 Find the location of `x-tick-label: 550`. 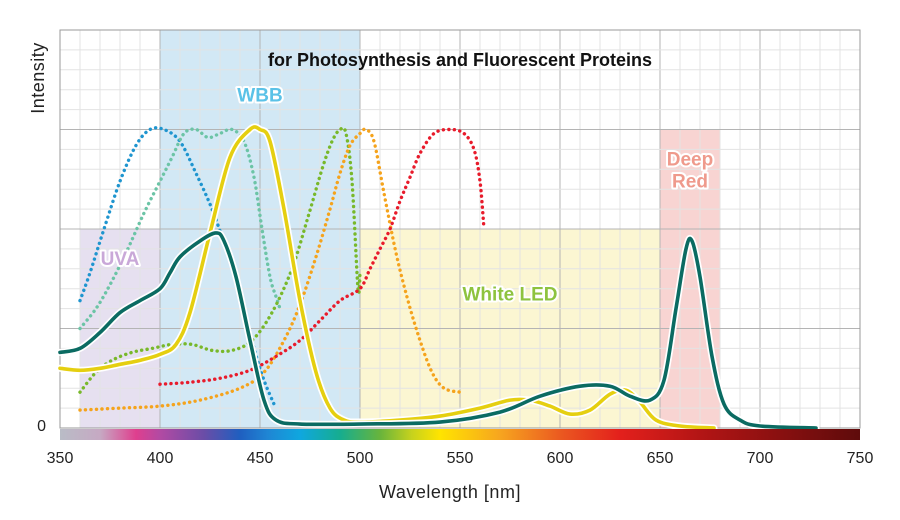

x-tick-label: 550 is located at coordinates (460, 458).